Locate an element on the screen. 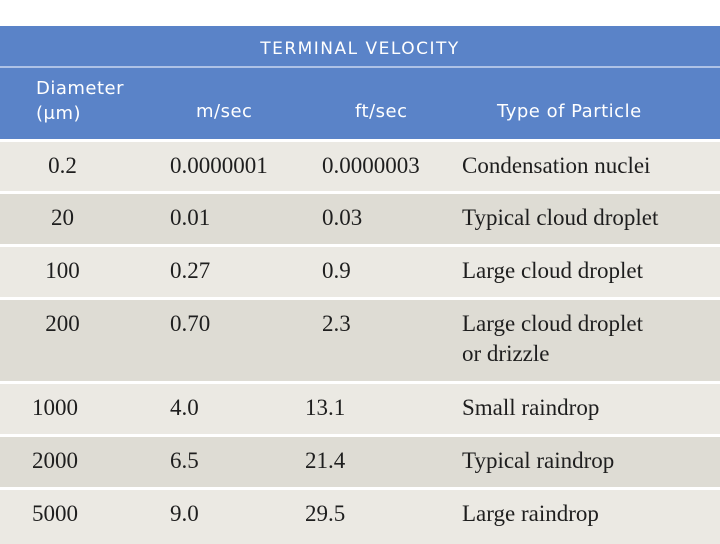  diameter-cell: 0.2 is located at coordinates (62, 165).